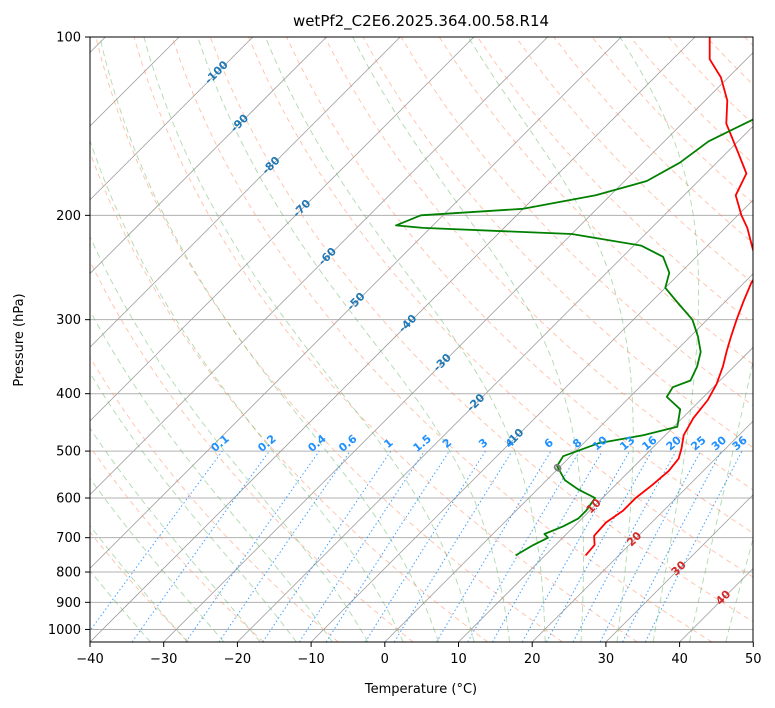 The width and height of the screenshot is (775, 708). Describe the element at coordinates (237, 659) in the screenshot. I see `x-tick-label: −20` at that location.